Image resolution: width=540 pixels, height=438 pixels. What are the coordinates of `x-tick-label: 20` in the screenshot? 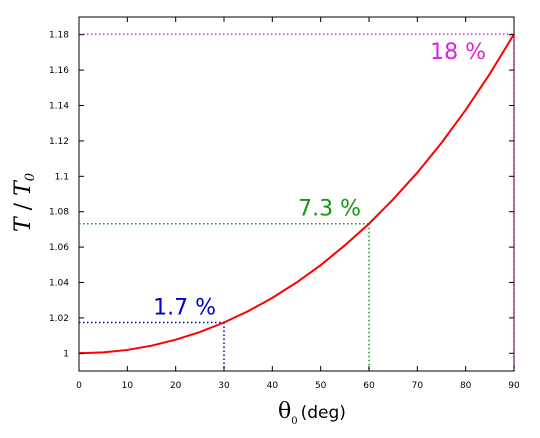 It's located at (176, 386).